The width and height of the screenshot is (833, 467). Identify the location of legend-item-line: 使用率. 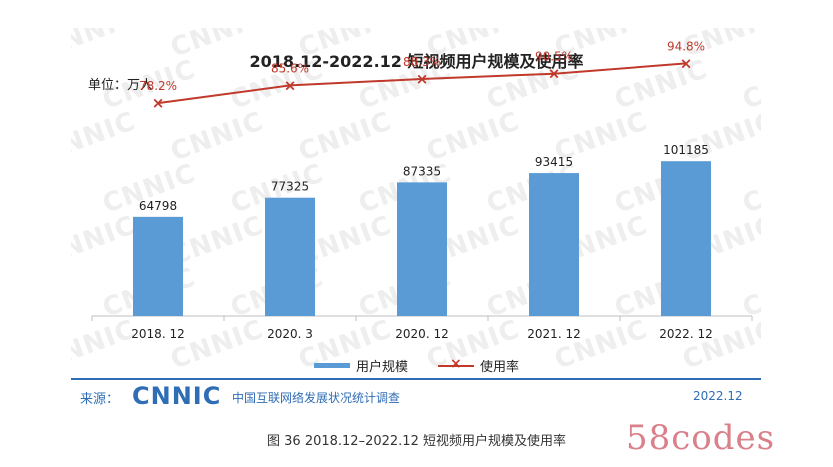
(478, 365).